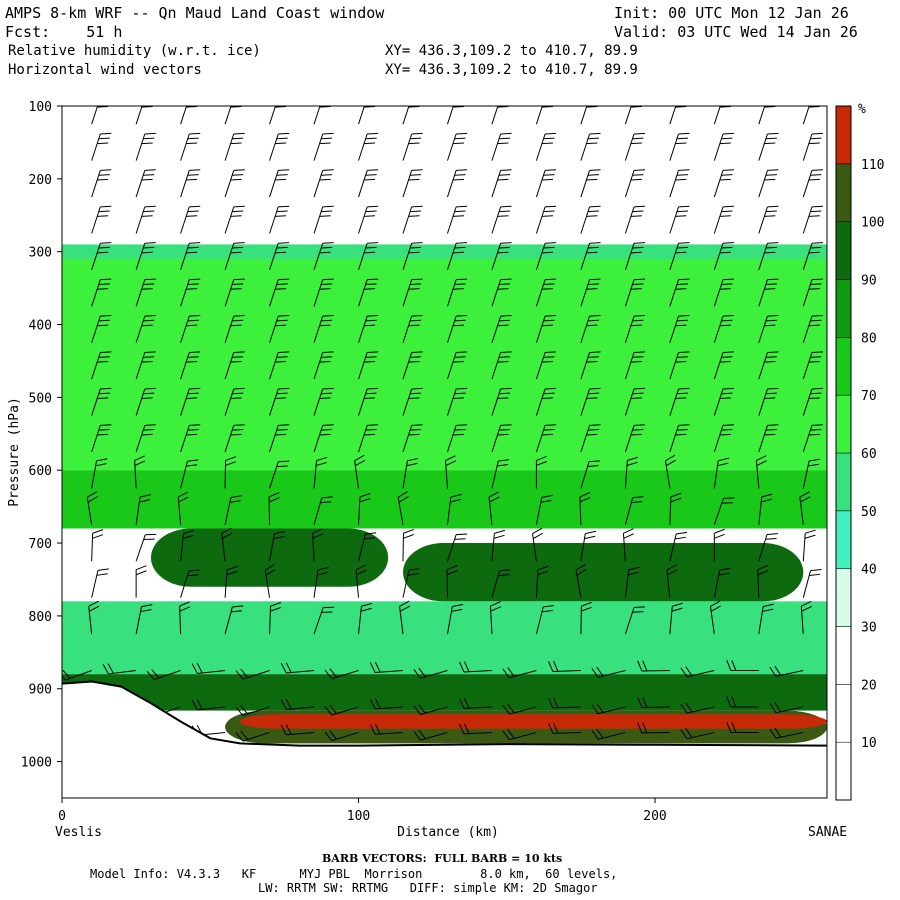 This screenshot has height=900, width=900. I want to click on colorbar-level-label: 40, so click(869, 570).